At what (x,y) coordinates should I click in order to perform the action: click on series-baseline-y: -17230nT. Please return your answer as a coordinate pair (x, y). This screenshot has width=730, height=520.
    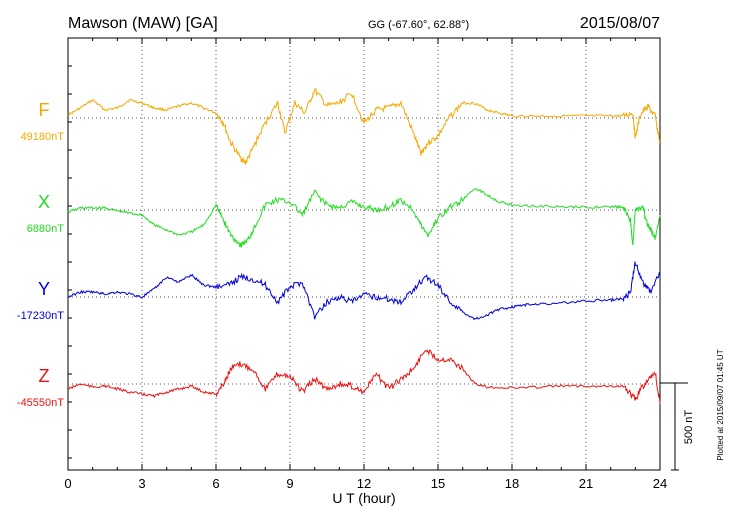
    Looking at the image, I should click on (40, 316).